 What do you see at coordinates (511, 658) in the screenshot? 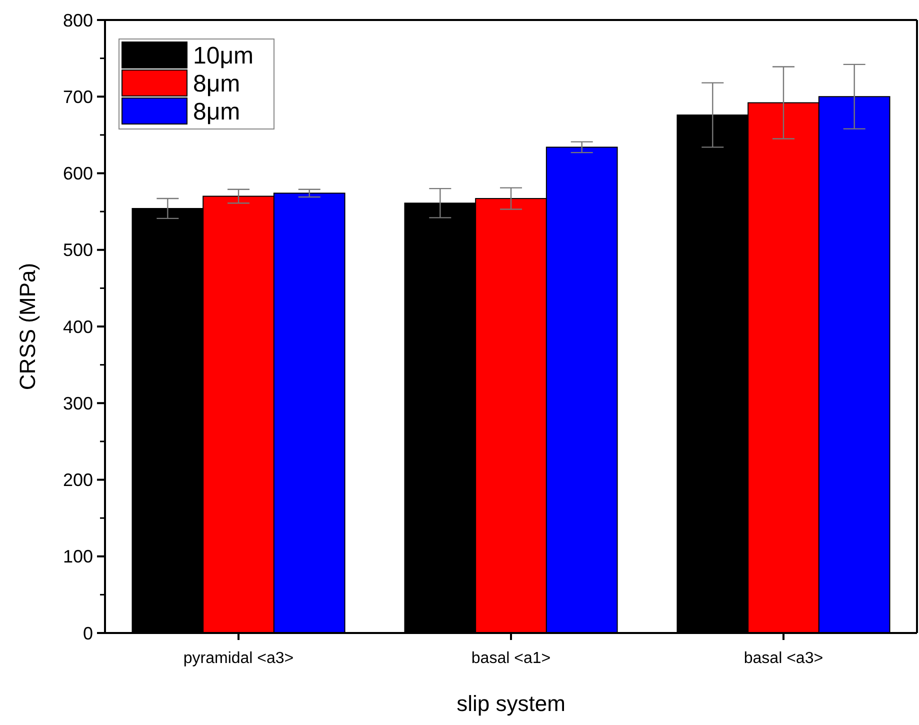
I see `x-tick-label: basal <a1>` at bounding box center [511, 658].